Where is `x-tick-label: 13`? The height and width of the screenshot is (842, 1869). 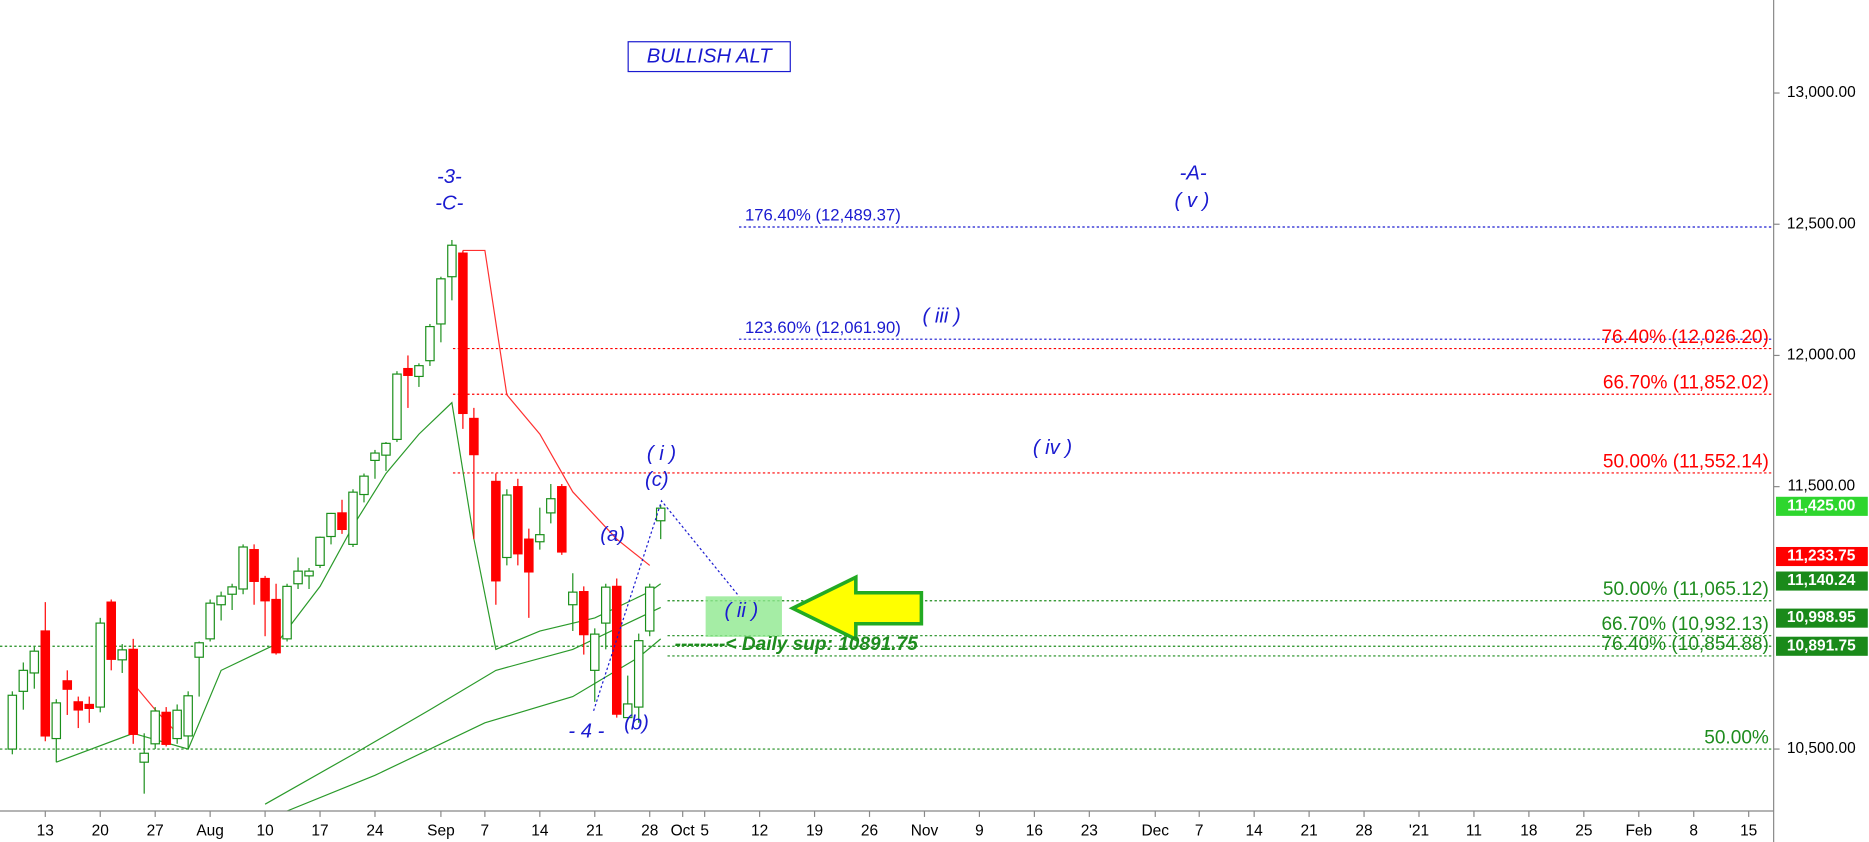 x-tick-label: 13 is located at coordinates (45, 830).